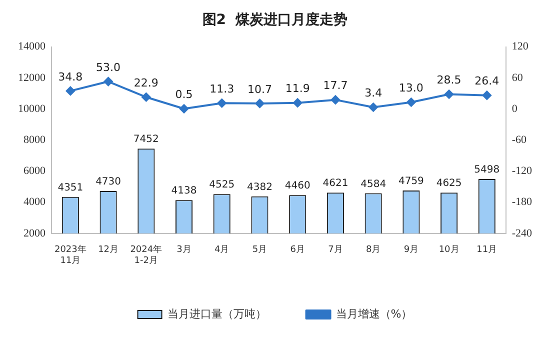  Describe the element at coordinates (515, 108) in the screenshot. I see `y2-tick-label: 0` at that location.